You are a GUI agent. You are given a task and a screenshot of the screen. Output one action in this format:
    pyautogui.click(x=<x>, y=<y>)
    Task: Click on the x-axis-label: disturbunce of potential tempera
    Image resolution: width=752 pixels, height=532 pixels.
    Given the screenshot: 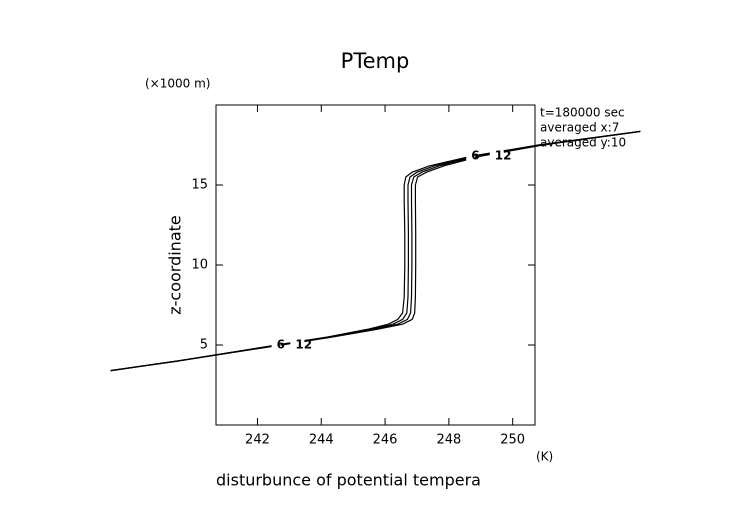 What is the action you would take?
    pyautogui.click(x=348, y=480)
    